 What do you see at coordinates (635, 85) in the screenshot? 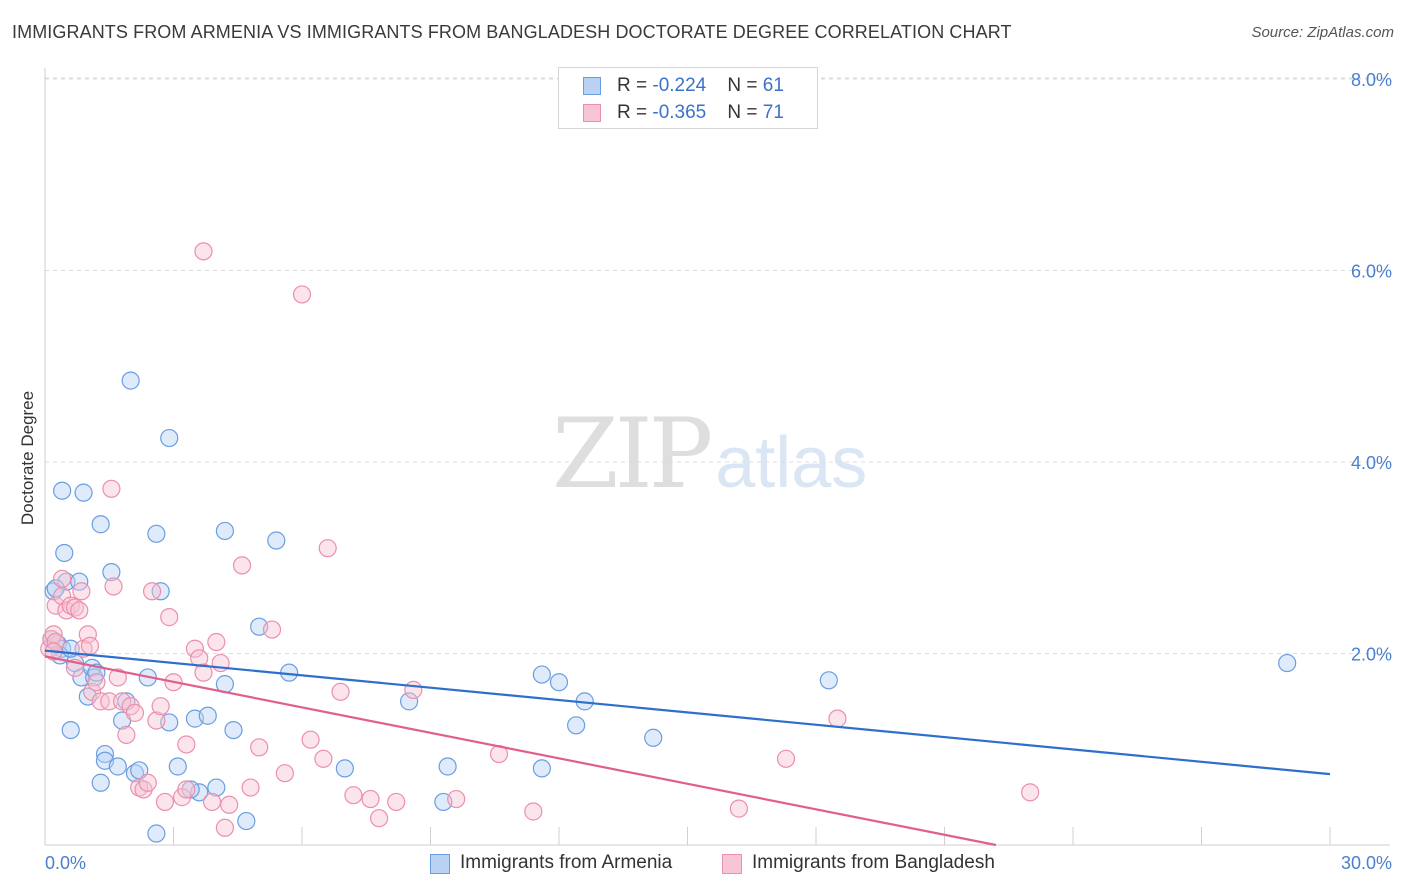
I see `legend-r-label: R =` at bounding box center [635, 85].